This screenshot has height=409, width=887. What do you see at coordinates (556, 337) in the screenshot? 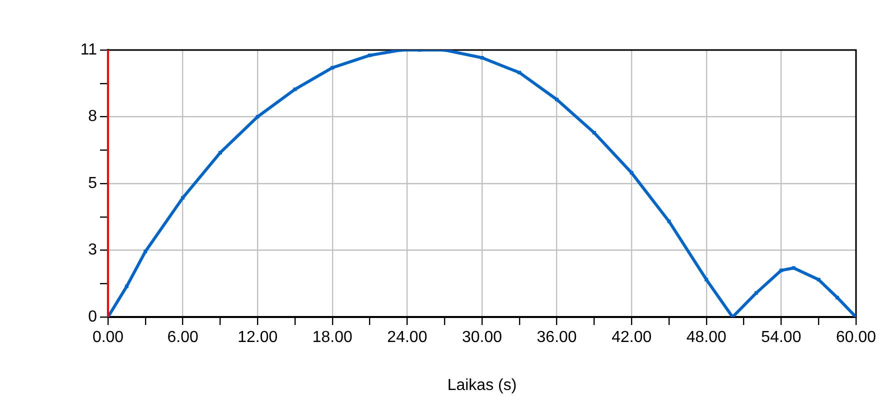
I see `x-tick-label: 36.00` at bounding box center [556, 337].